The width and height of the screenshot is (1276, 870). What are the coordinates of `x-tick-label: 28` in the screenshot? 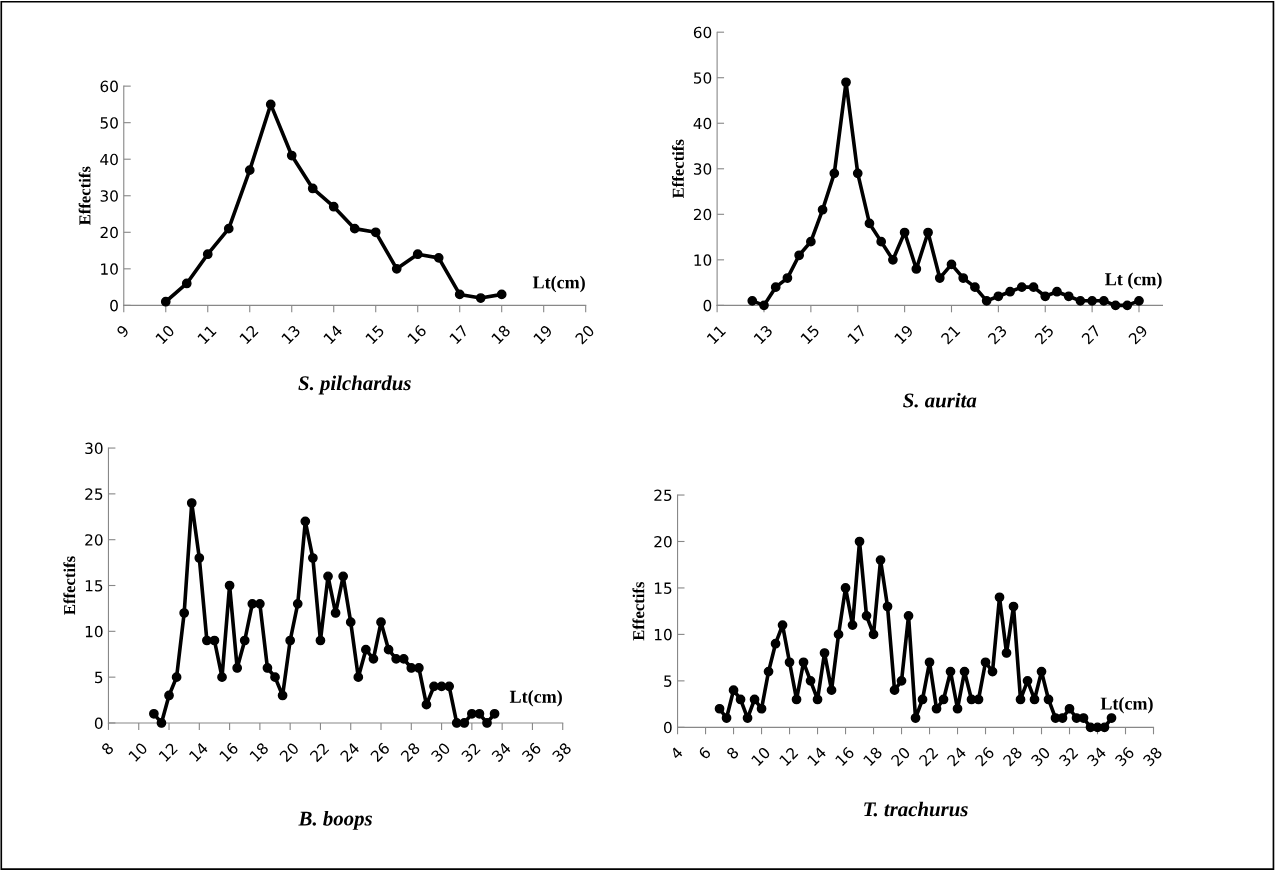 It's located at (1012, 756).